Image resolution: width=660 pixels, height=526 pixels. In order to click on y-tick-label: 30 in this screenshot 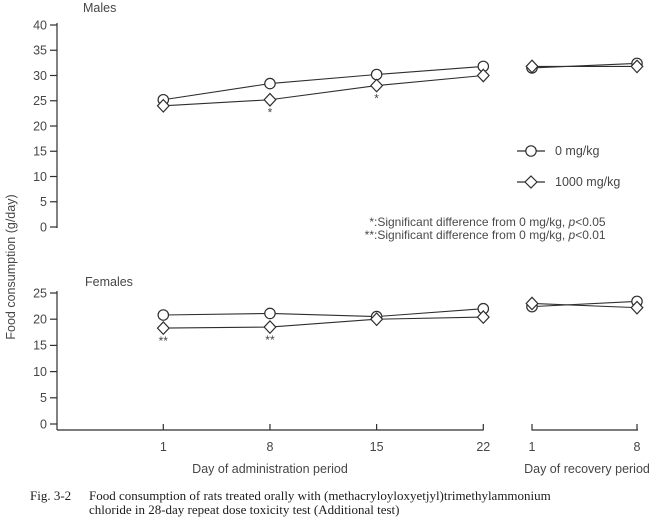, I will do `click(40, 76)`.